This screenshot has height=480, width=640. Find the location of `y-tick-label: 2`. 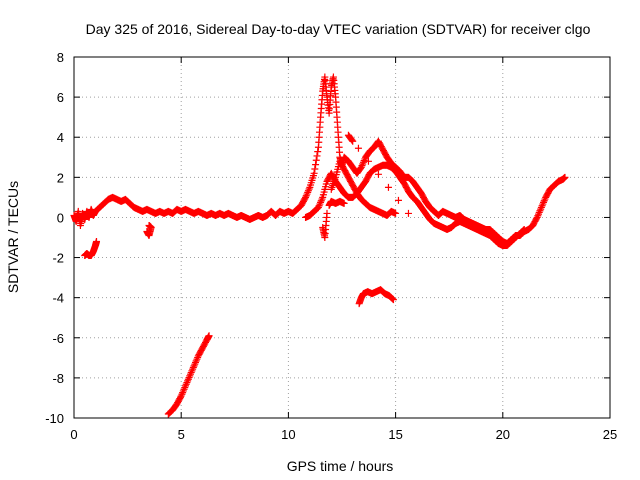

y-tick-label: 2 is located at coordinates (60, 177).